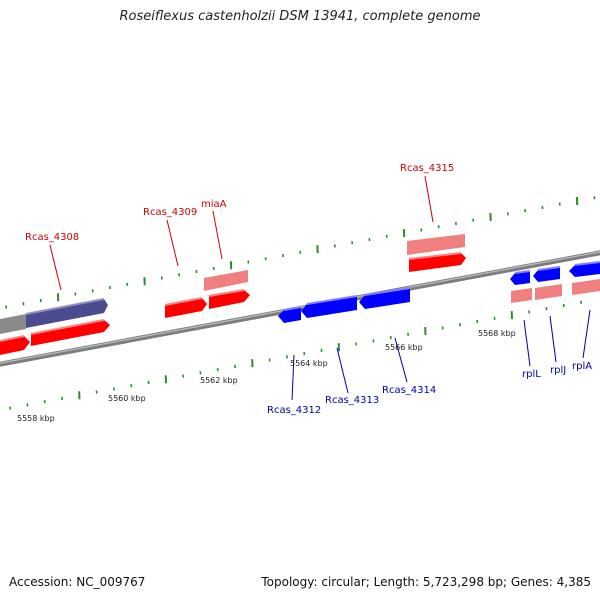 The image size is (600, 600). Describe the element at coordinates (521, 295) in the screenshot. I see `gene-rplL-outer` at that location.